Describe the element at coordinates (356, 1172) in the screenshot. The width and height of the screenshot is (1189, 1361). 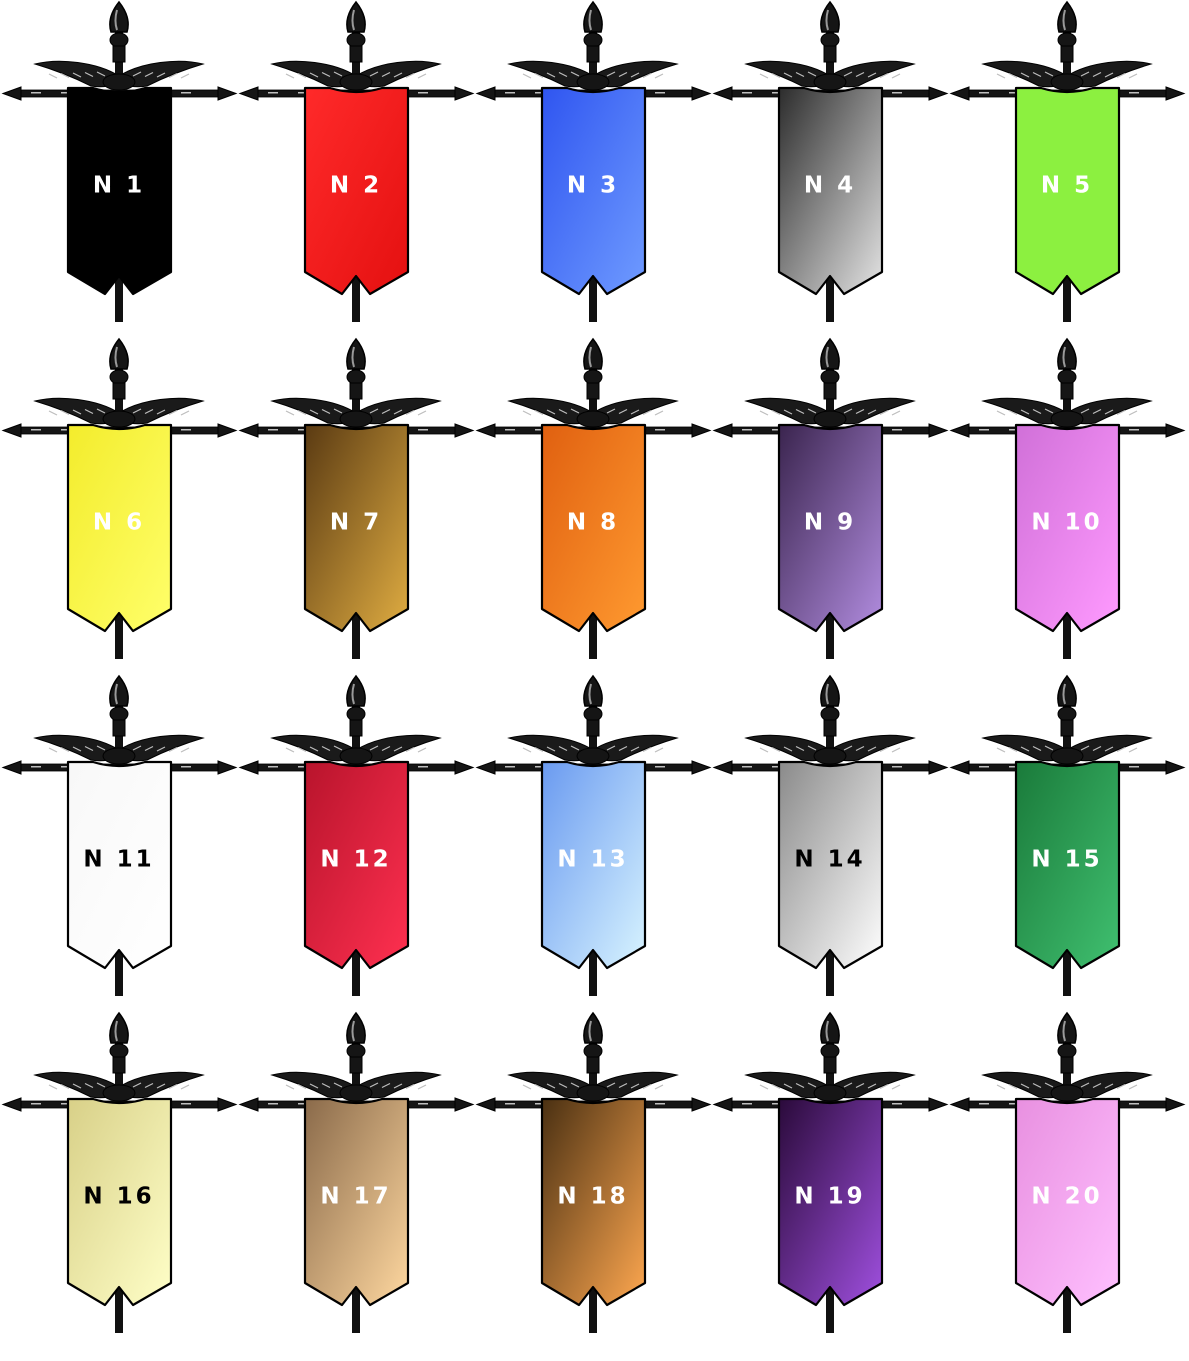
I see `banner-svg: N 17` at that location.